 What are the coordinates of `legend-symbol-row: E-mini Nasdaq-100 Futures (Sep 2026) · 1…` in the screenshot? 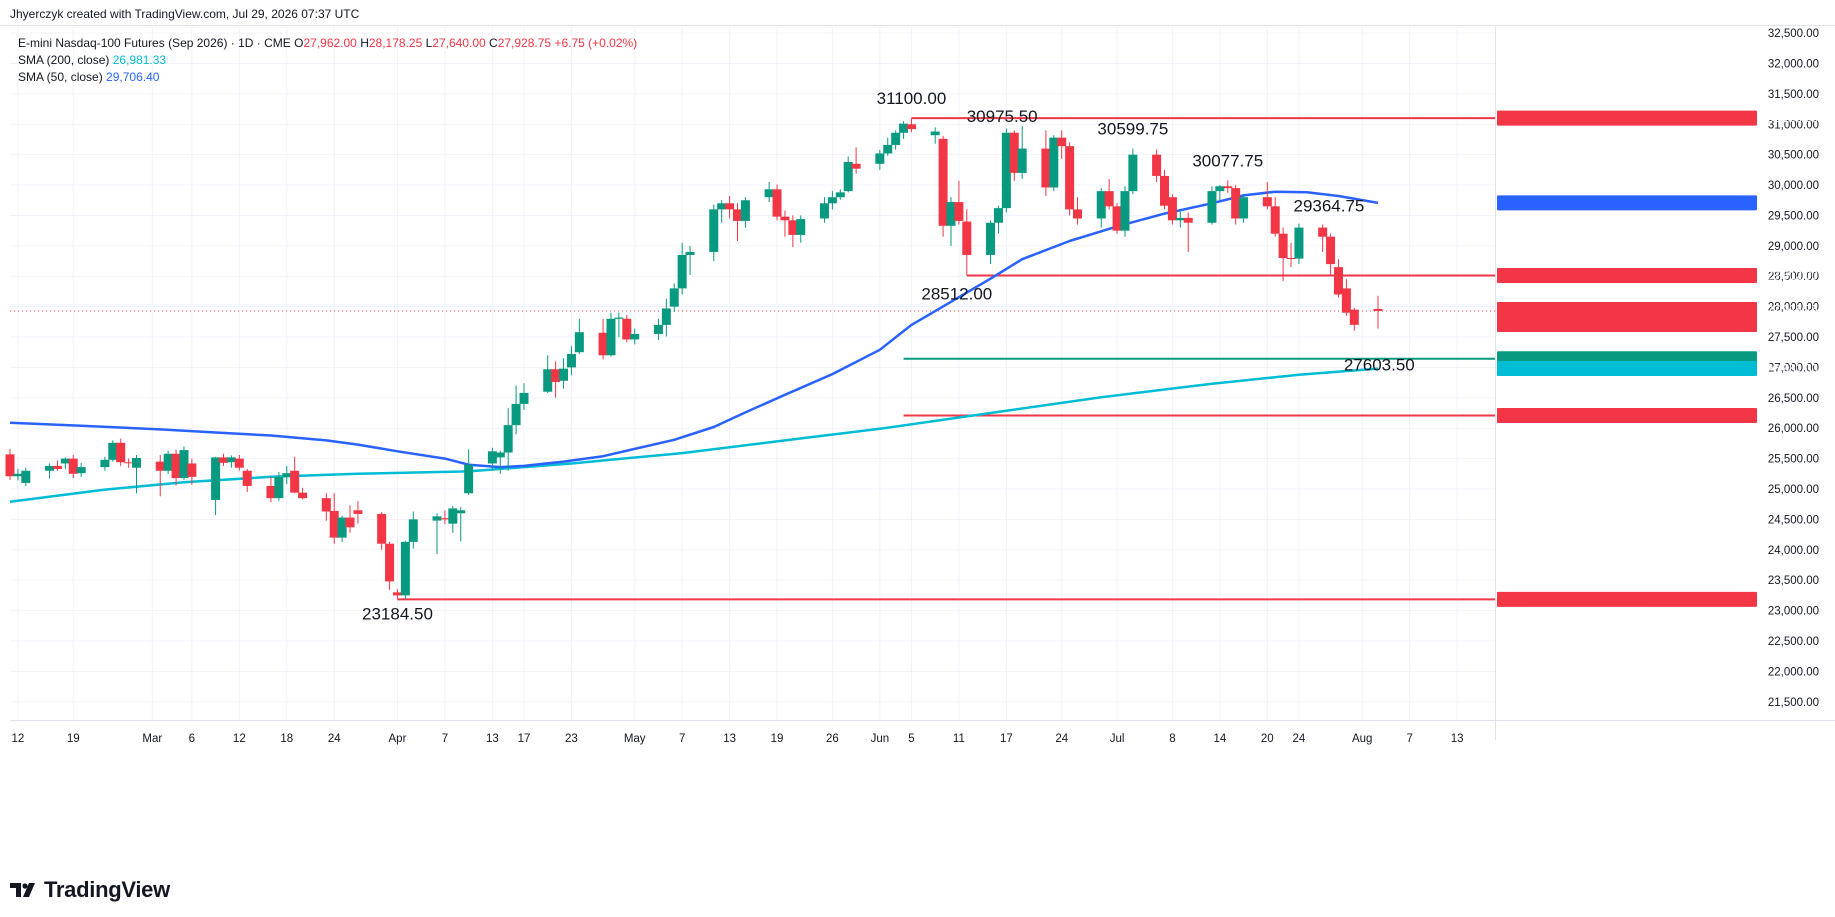 It's located at (327, 43).